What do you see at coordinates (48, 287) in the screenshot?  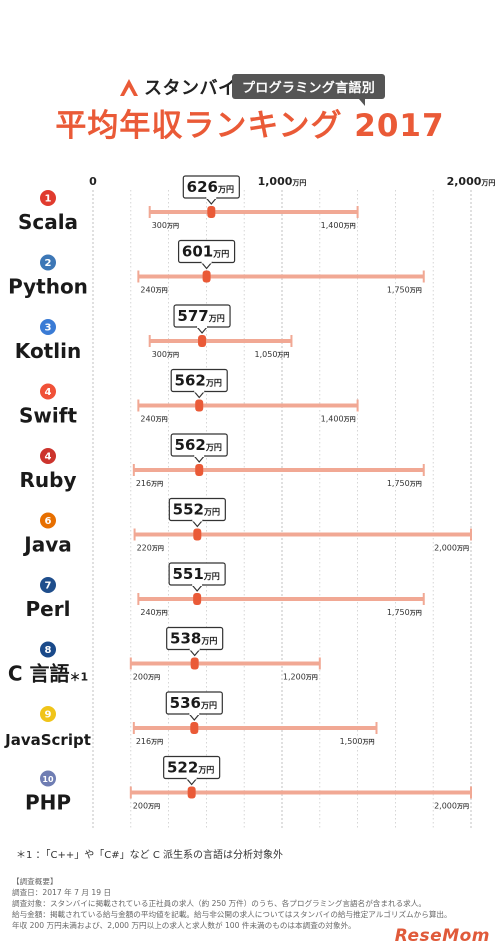 I see `language-name: Python` at bounding box center [48, 287].